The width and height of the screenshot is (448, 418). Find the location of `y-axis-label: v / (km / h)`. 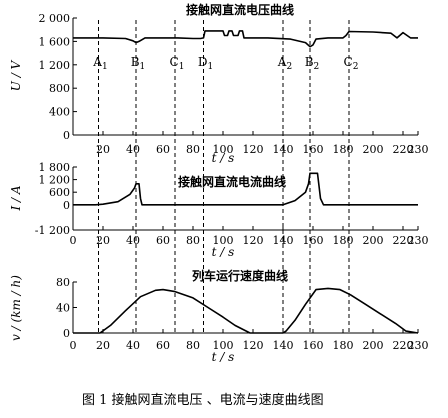

y-axis-label: v / (km / h) is located at coordinates (16, 308).